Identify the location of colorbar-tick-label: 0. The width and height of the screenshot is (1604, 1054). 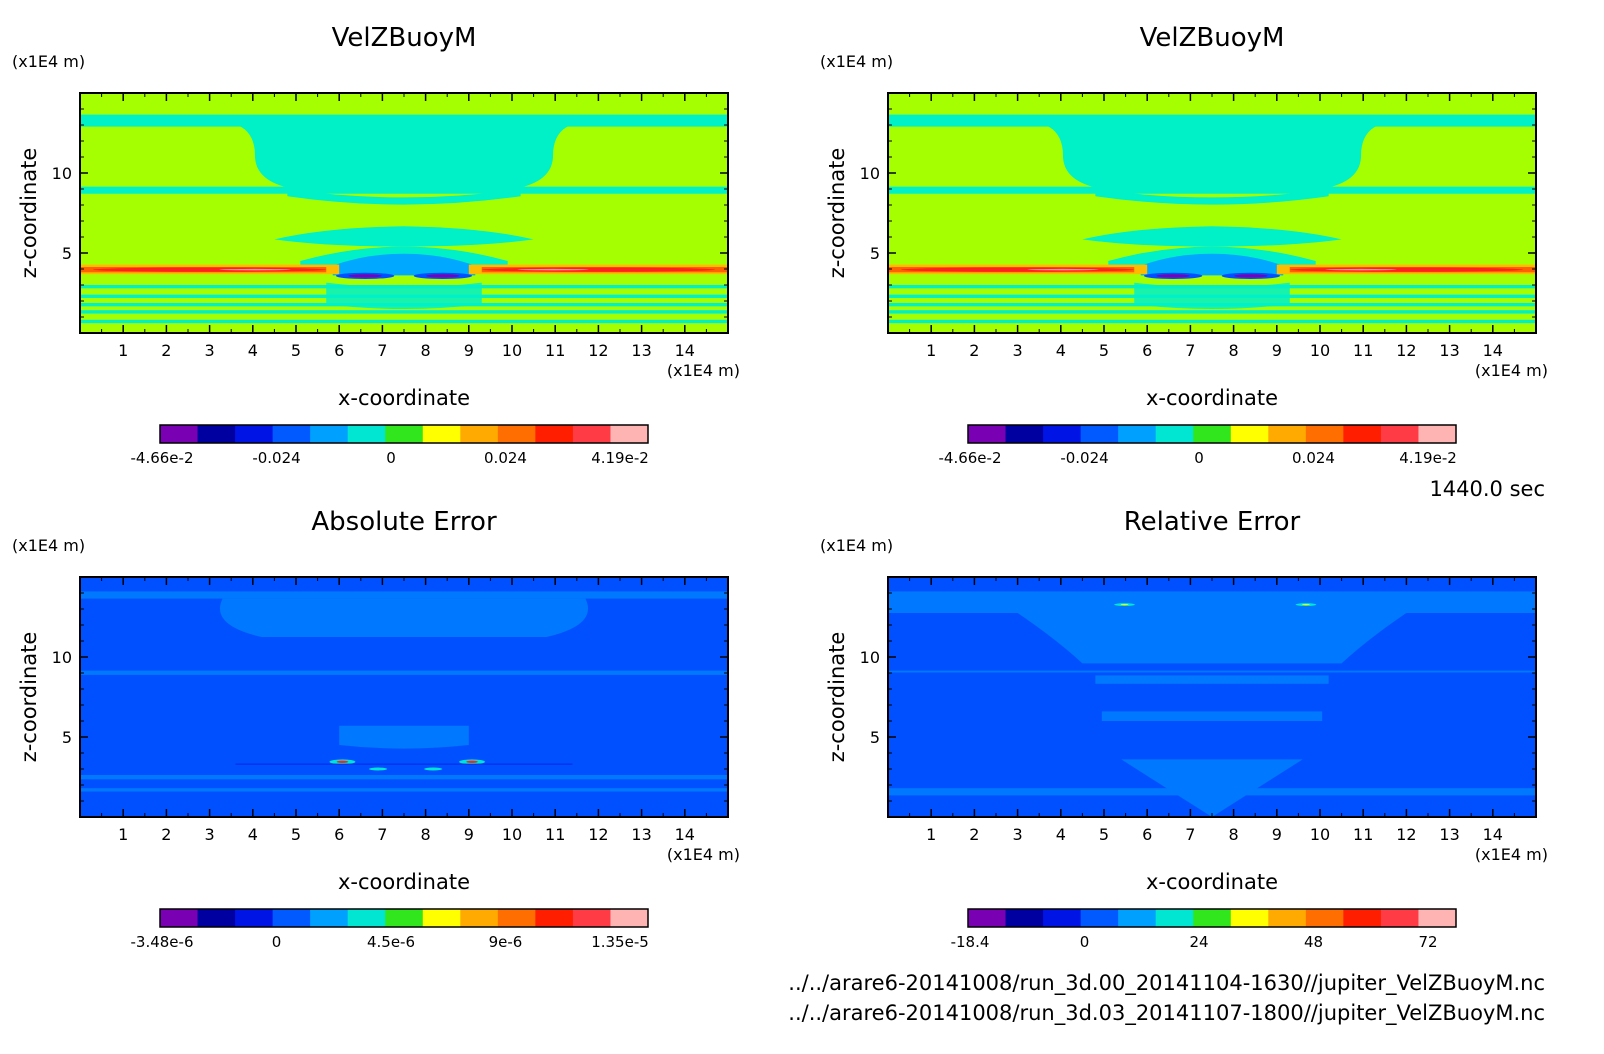
(277, 942).